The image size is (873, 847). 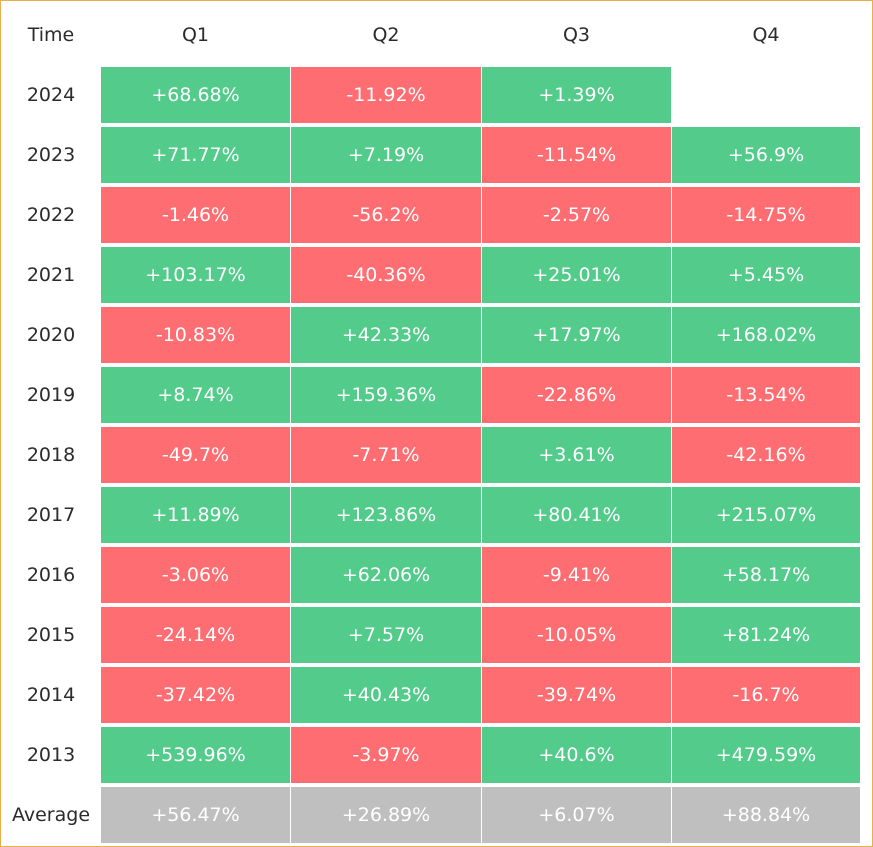 I want to click on return-cell: +25.01%, so click(x=576, y=275).